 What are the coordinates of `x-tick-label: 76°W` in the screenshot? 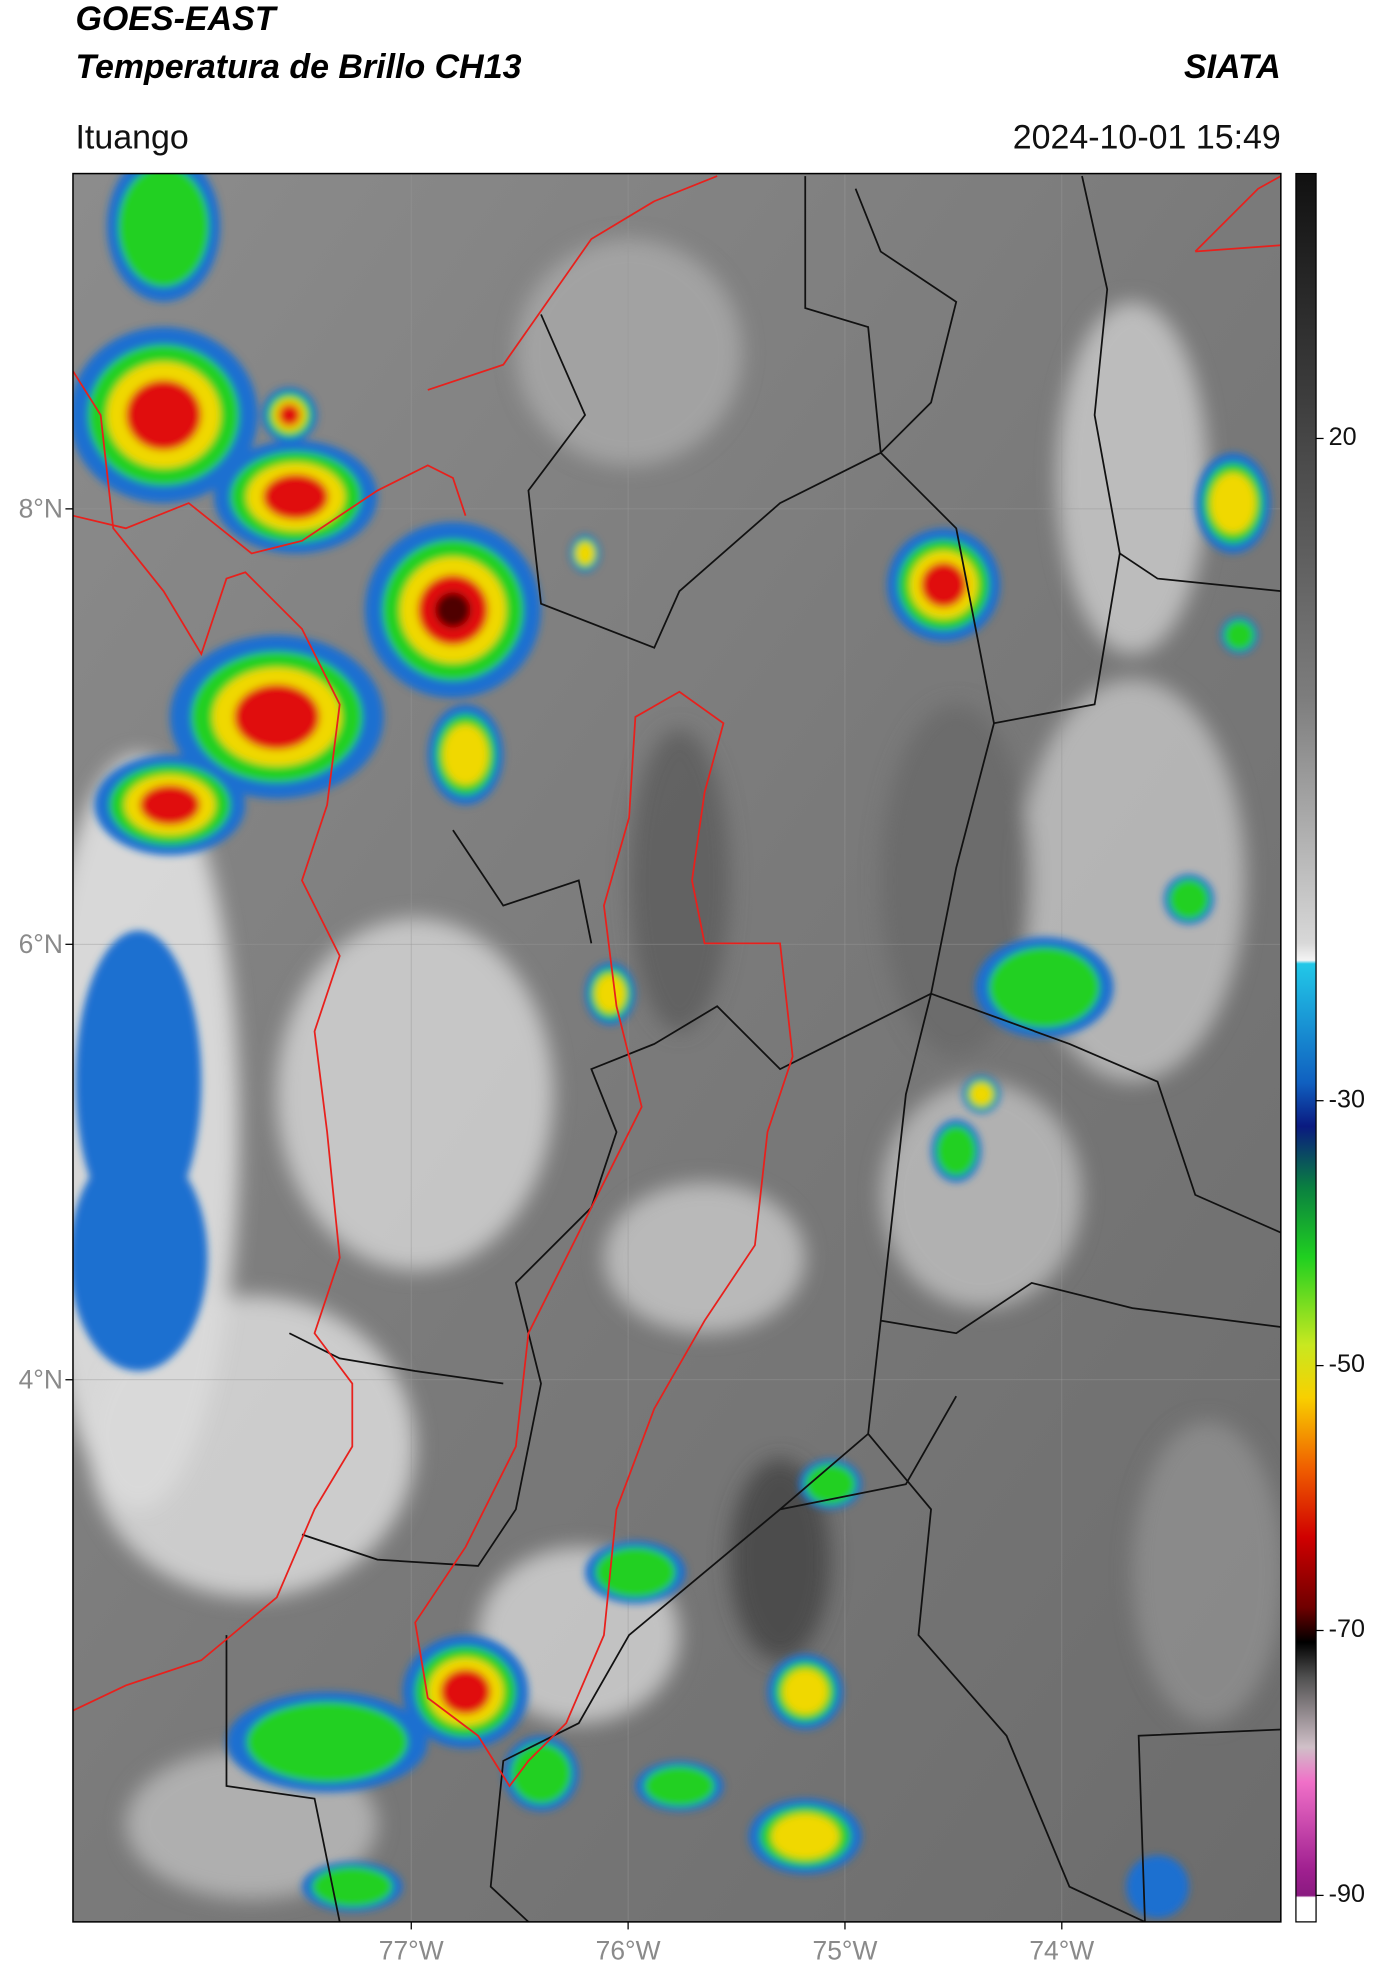 It's located at (628, 1951).